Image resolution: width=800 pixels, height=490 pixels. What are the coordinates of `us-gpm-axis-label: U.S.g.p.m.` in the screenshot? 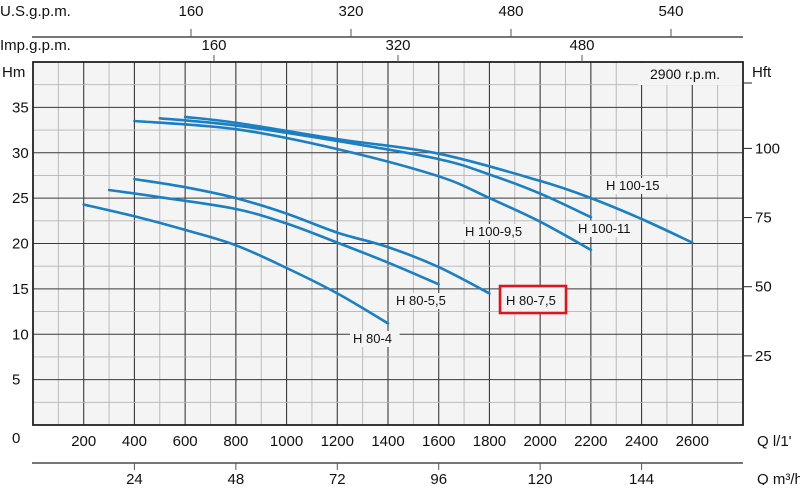 It's located at (35, 11).